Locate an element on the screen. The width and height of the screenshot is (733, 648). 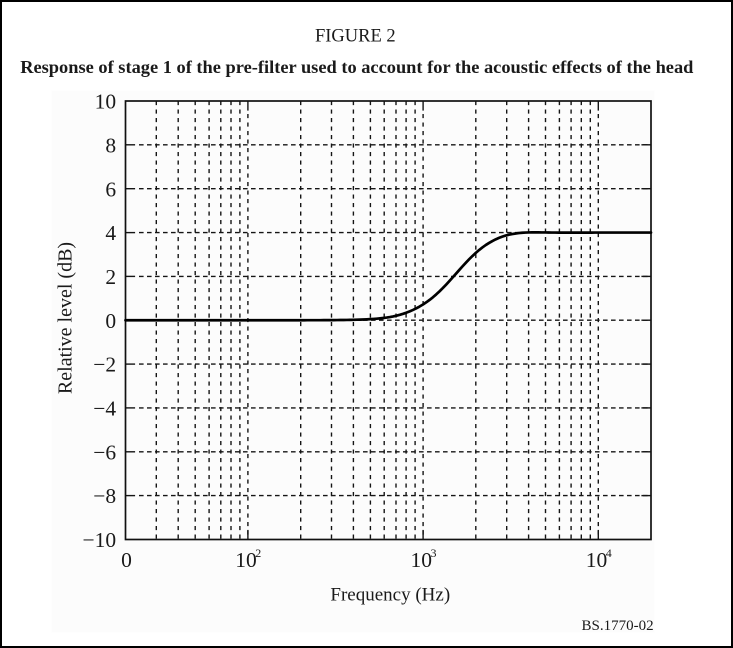
svg-text: −4 is located at coordinates (104, 409).